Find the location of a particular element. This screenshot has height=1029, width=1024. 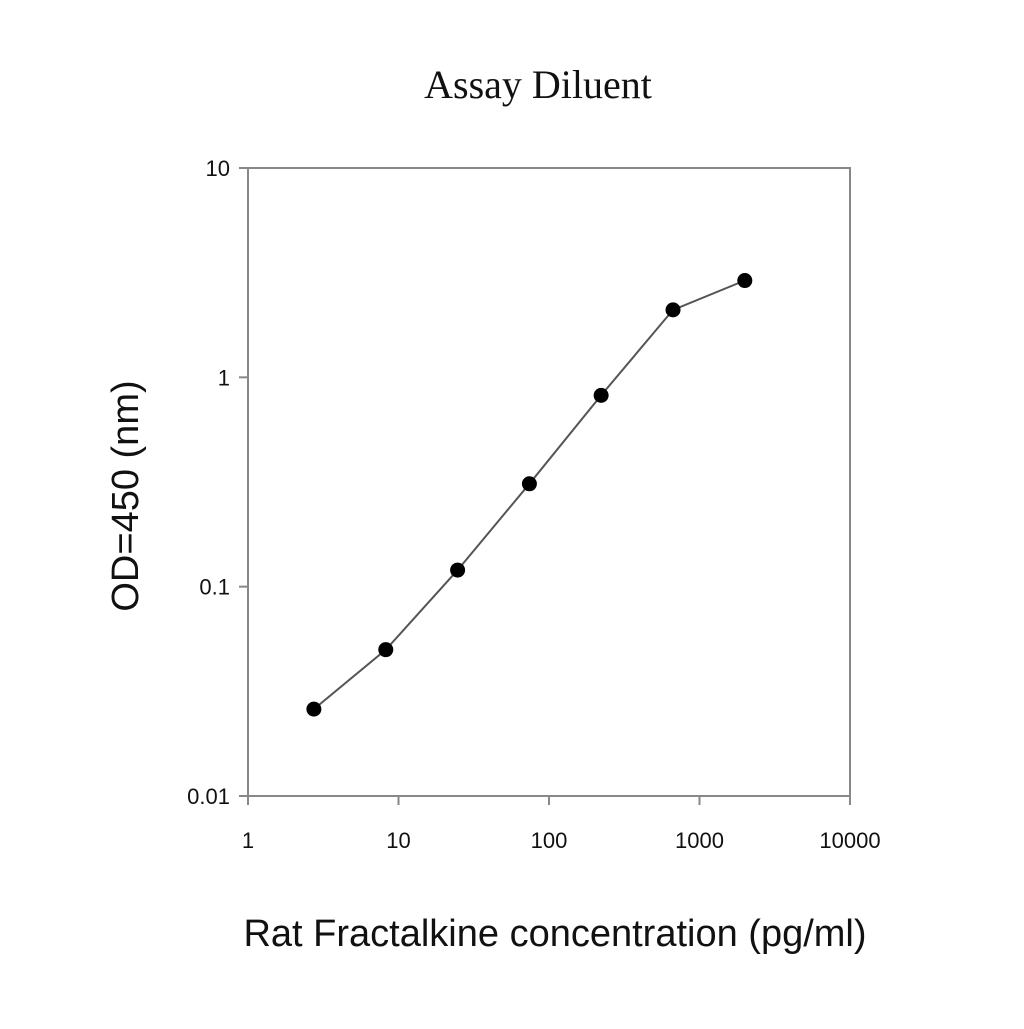

y-tick-label: 1 is located at coordinates (224, 377).